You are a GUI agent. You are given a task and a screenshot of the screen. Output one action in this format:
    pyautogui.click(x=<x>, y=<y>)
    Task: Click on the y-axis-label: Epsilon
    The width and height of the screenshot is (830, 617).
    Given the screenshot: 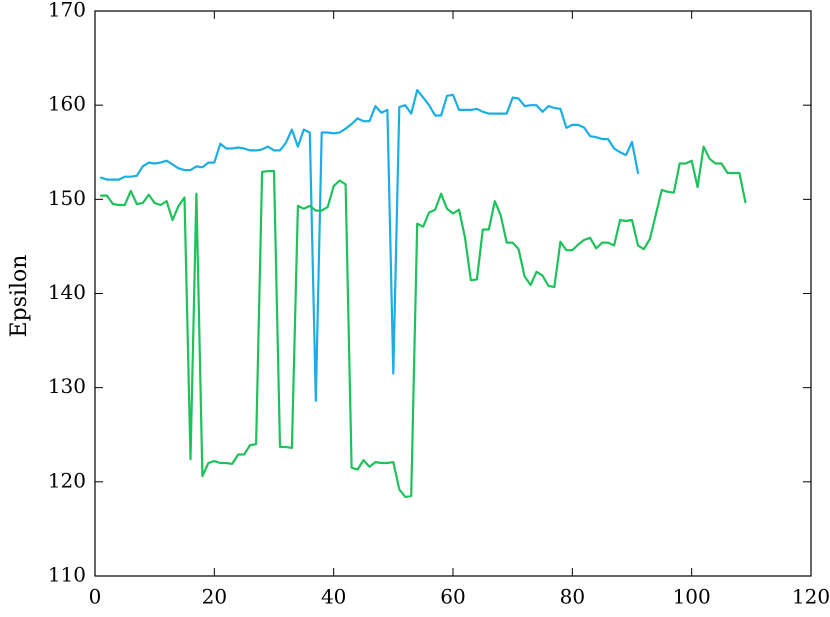 What is the action you would take?
    pyautogui.click(x=19, y=296)
    